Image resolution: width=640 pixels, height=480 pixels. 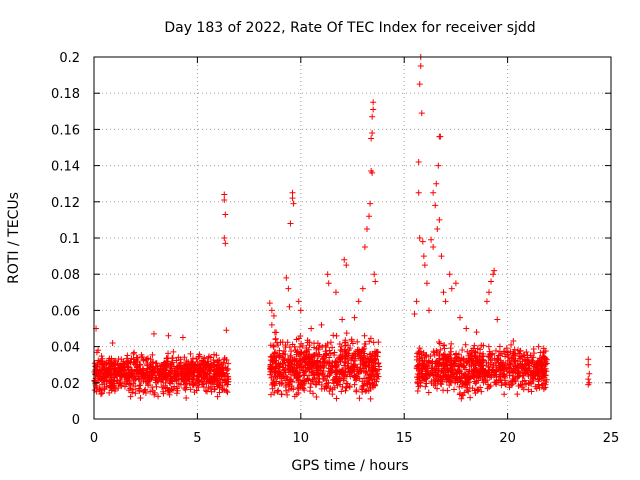 What do you see at coordinates (76, 420) in the screenshot?
I see `y-tick-label: 0` at bounding box center [76, 420].